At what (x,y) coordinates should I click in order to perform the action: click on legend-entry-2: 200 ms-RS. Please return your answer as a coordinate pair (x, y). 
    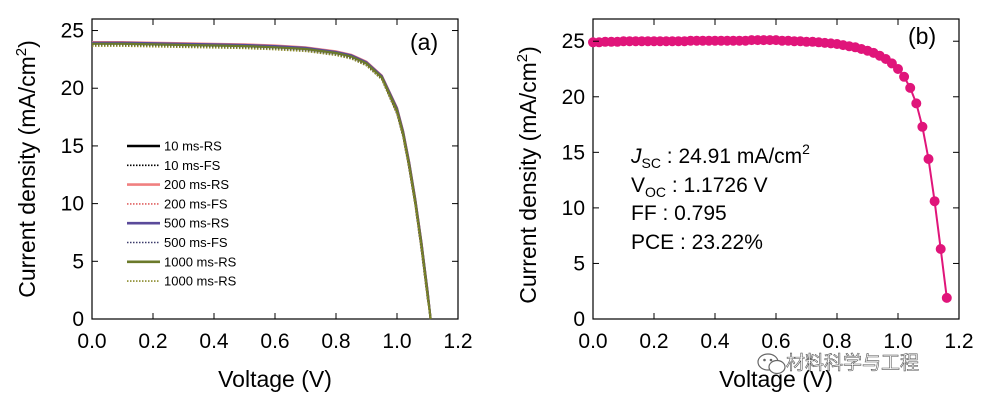
    Looking at the image, I should click on (196, 184).